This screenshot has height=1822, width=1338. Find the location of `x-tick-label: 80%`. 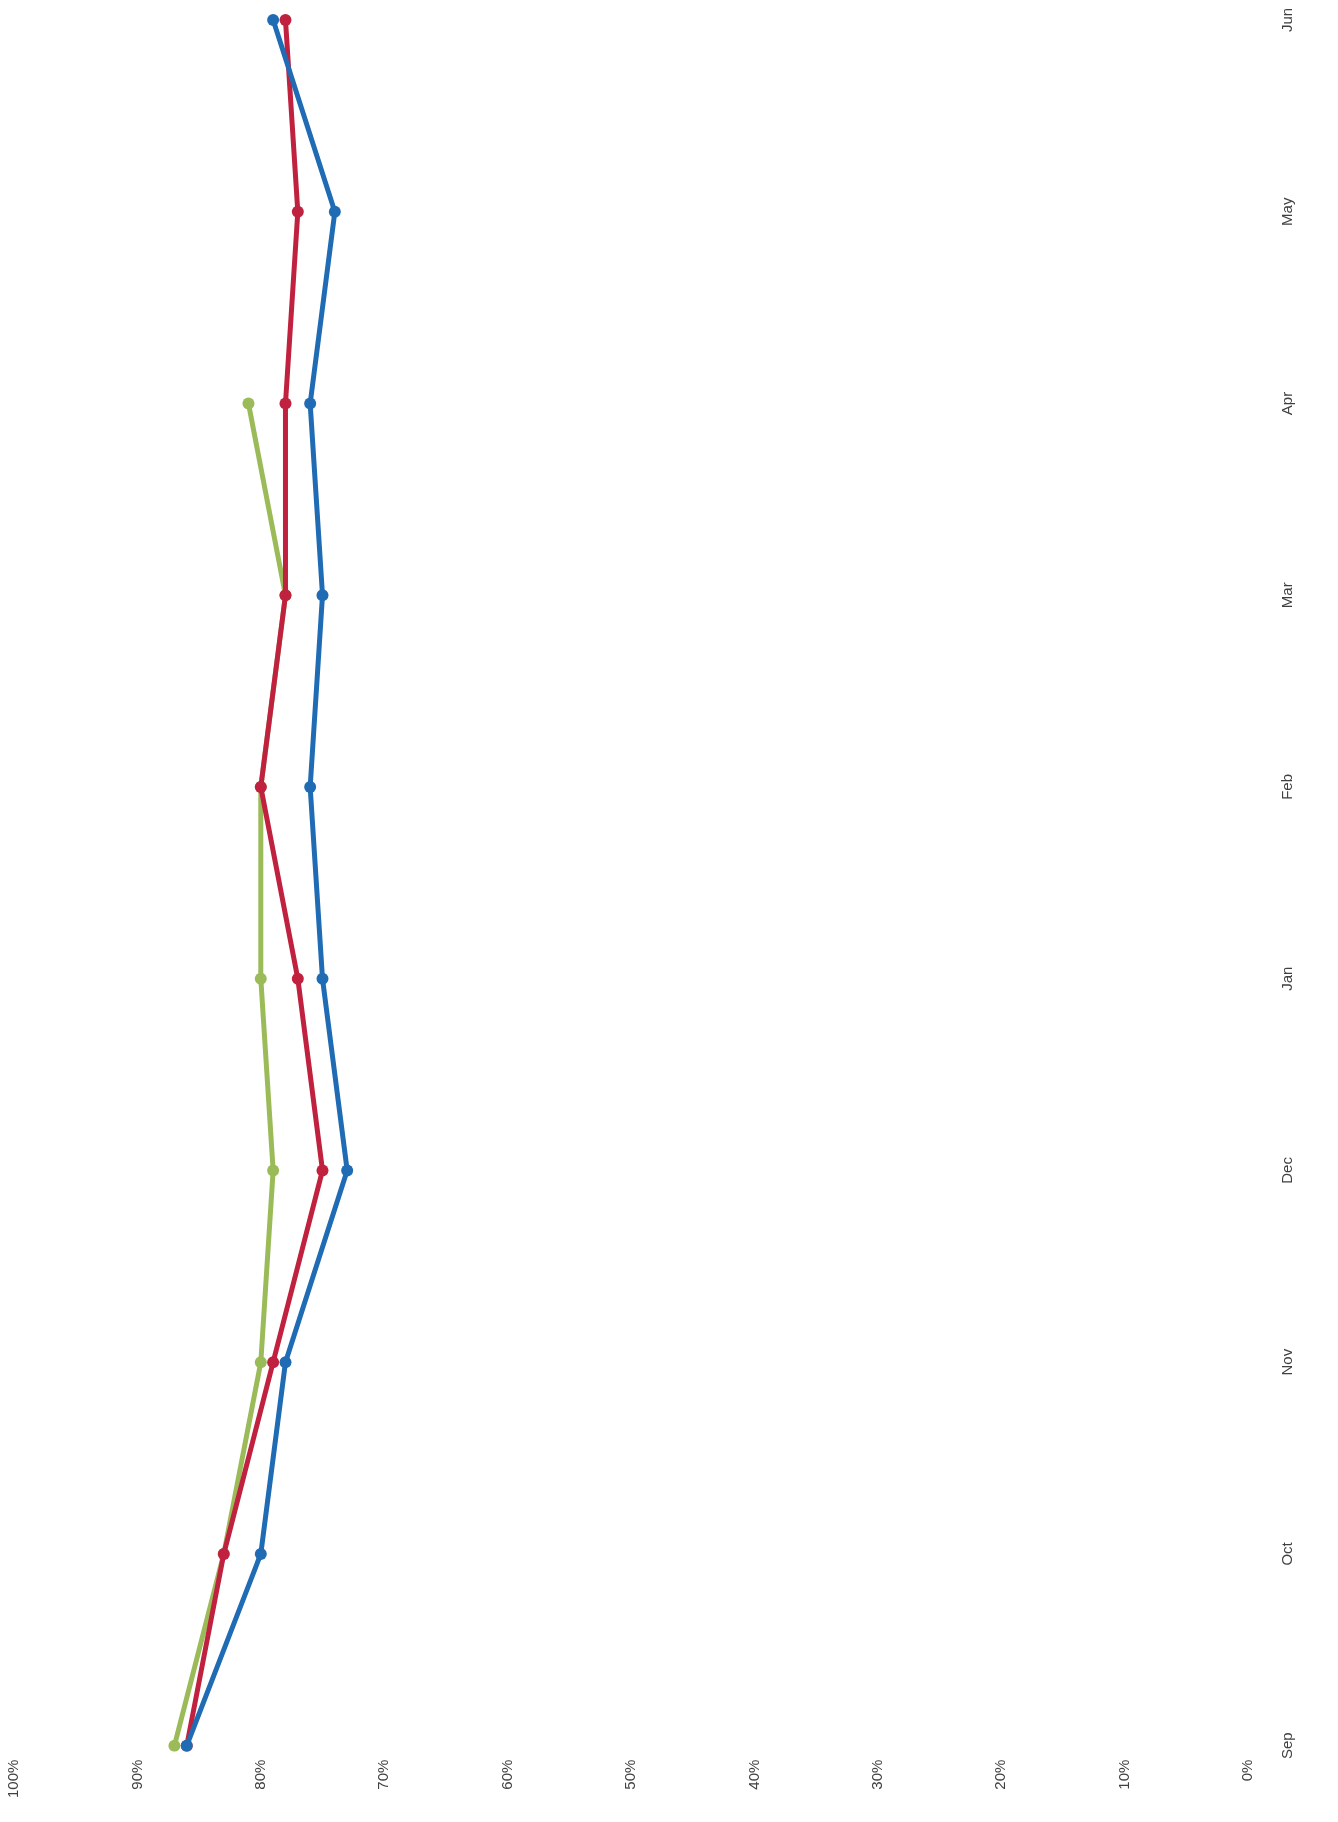

x-tick-label: 80% is located at coordinates (259, 1774).